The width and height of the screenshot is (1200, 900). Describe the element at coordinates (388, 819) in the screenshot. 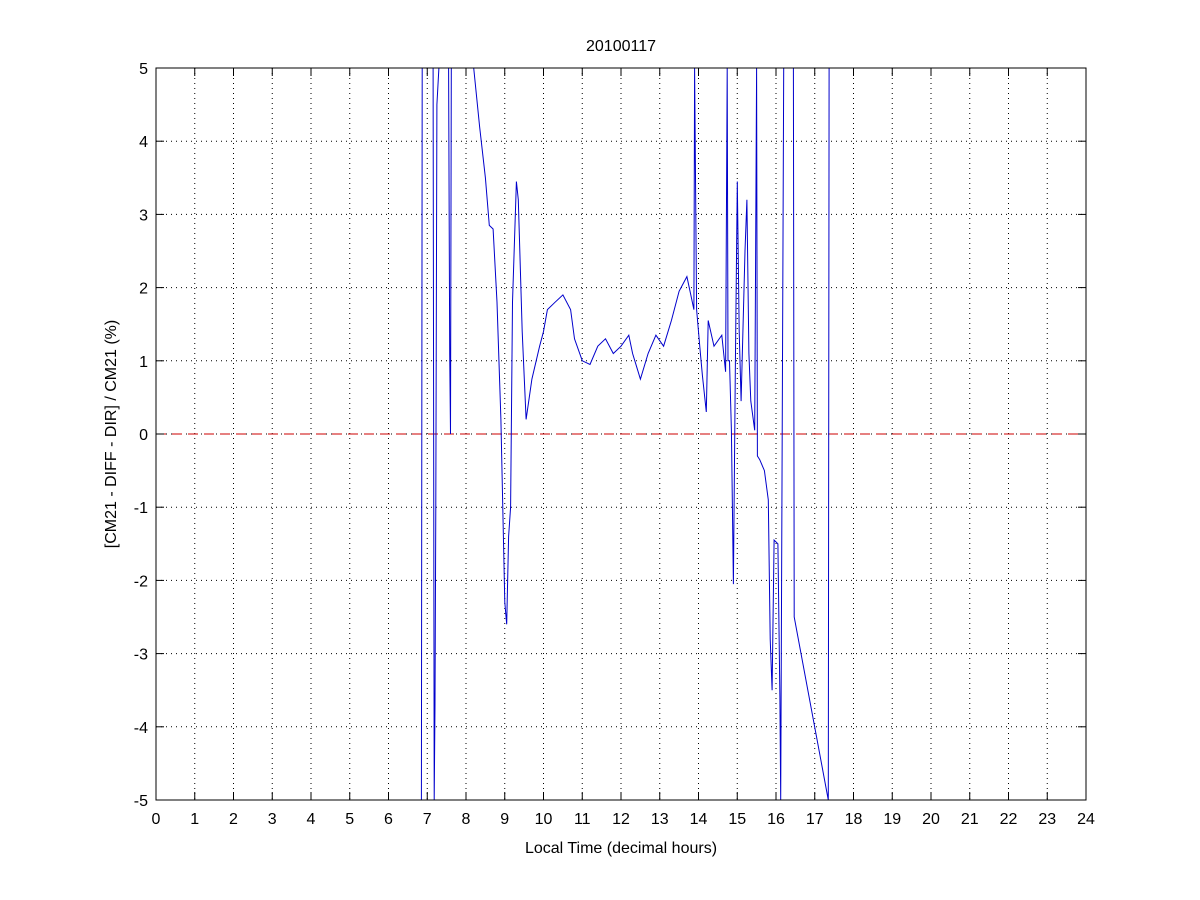

I see `x-tick-label: 6` at that location.